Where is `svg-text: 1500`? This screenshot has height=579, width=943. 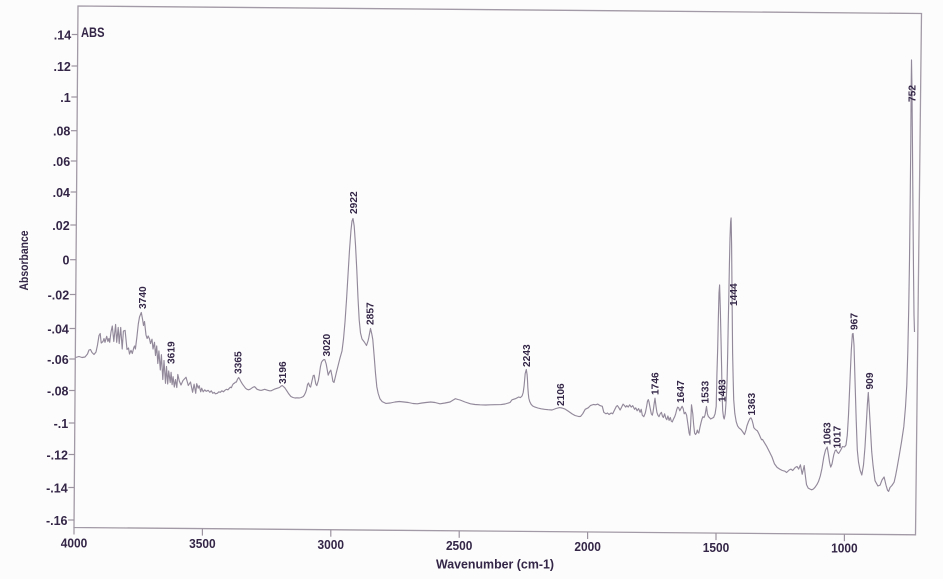
svg-text: 1500 is located at coordinates (716, 547).